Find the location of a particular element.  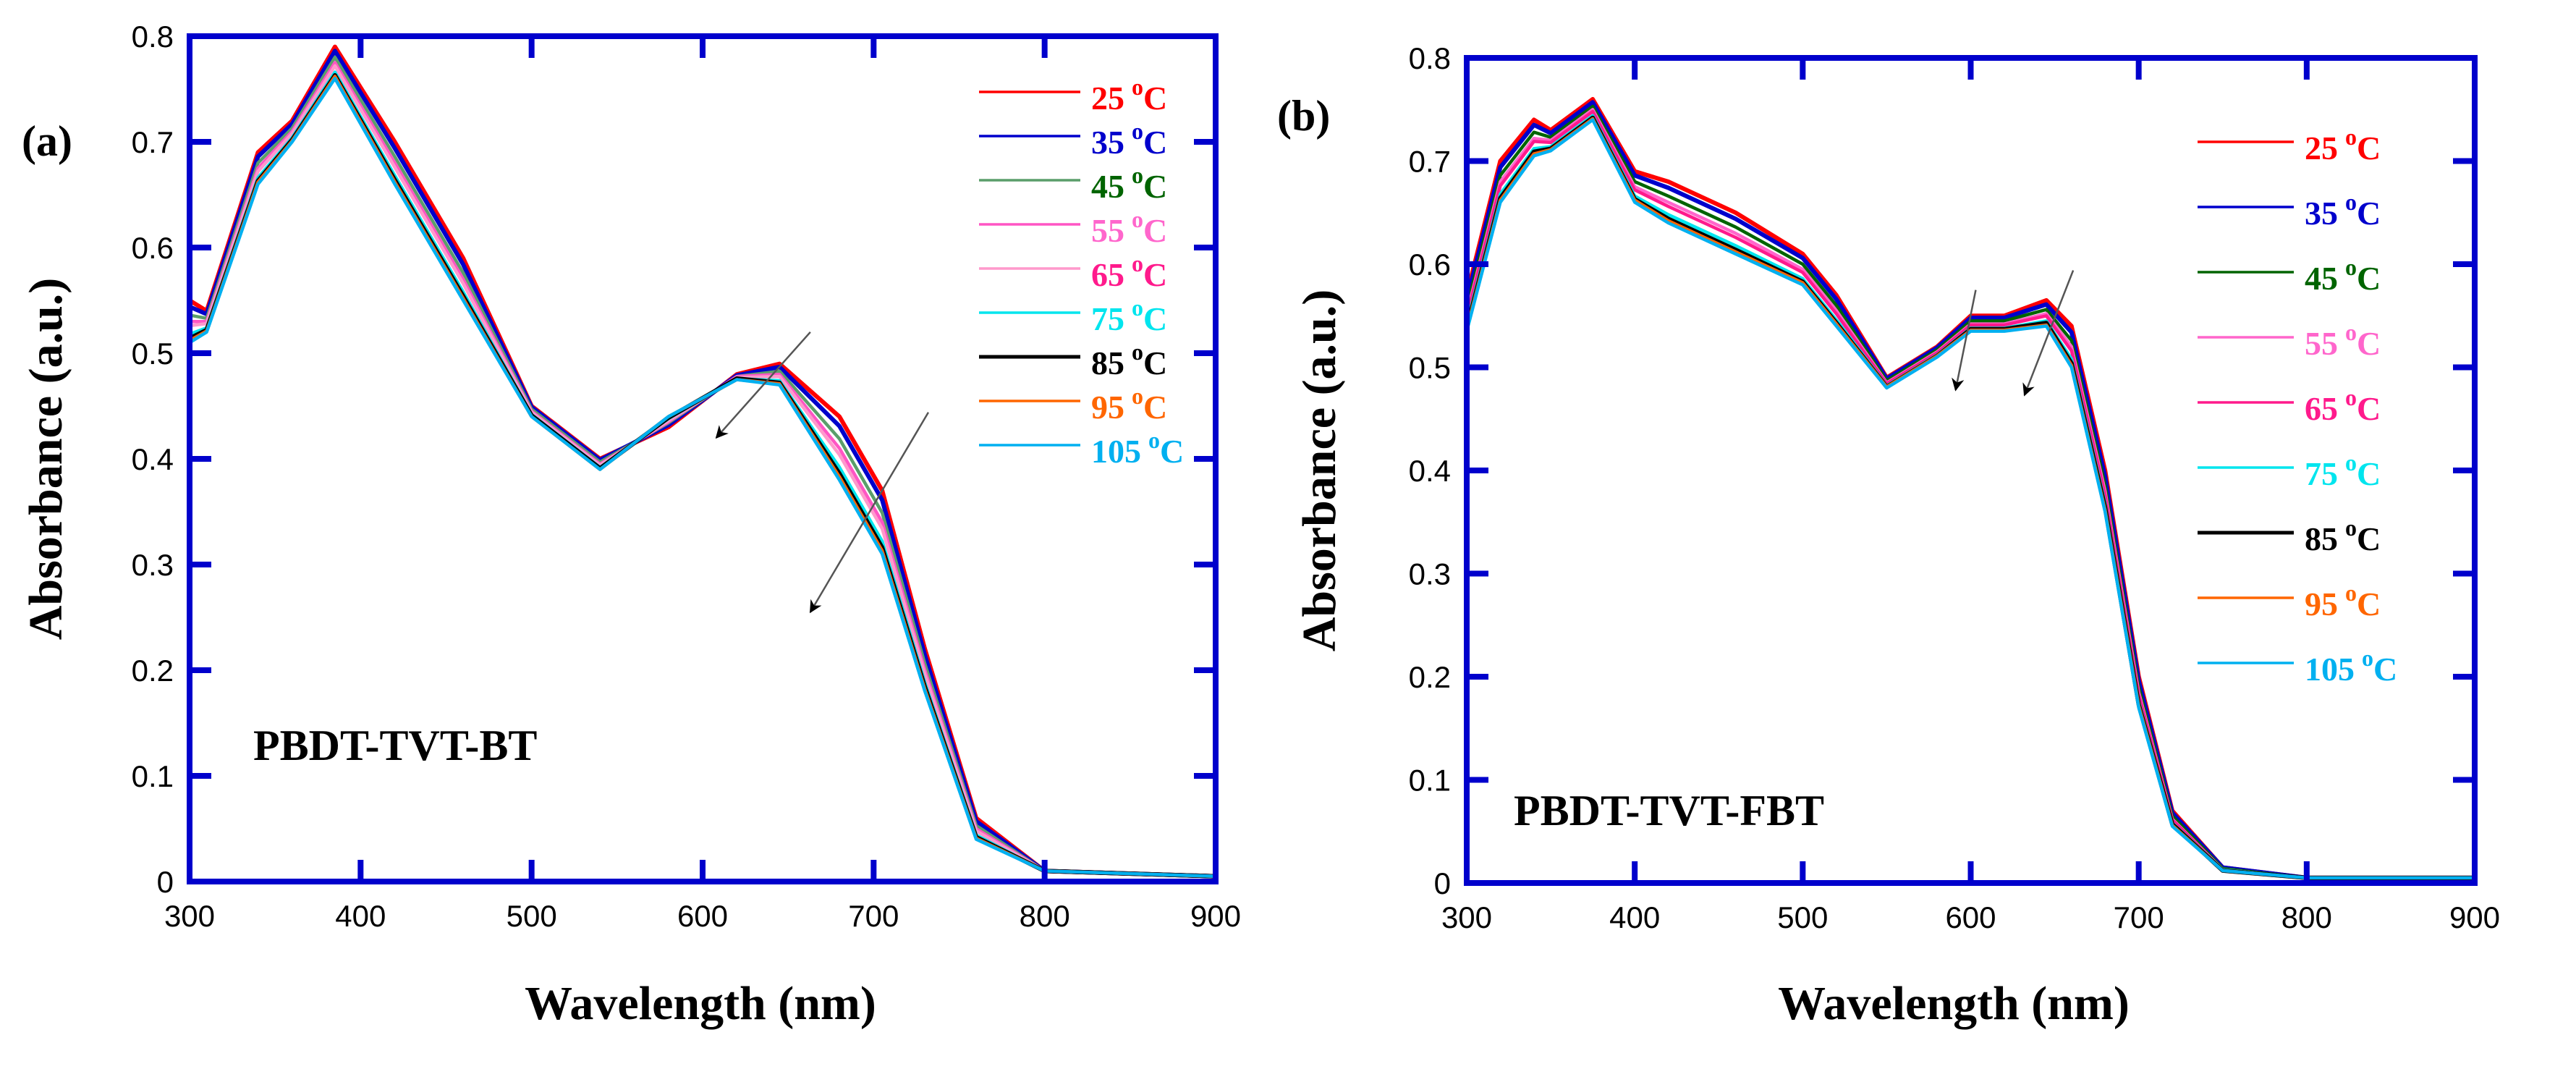

legend-item-55C: 55 oC is located at coordinates (1073, 227).